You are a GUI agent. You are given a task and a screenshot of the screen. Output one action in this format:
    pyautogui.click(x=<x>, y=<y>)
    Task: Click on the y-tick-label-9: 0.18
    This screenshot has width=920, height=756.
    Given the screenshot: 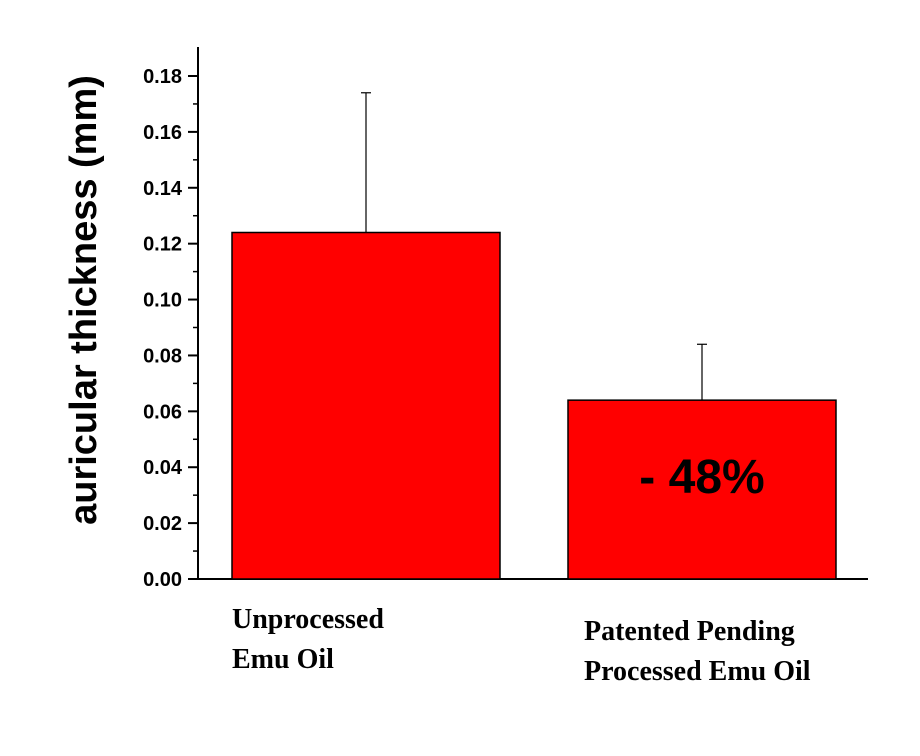 What is the action you would take?
    pyautogui.click(x=162, y=77)
    